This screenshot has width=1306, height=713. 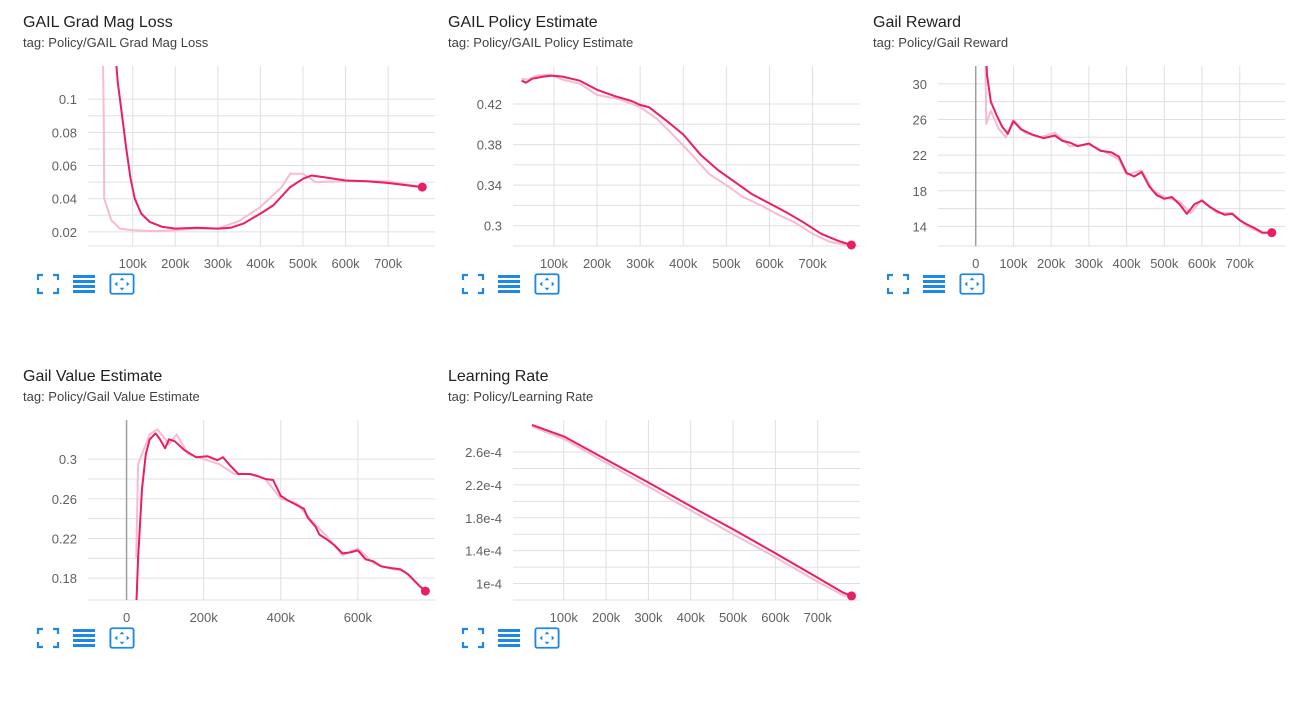 I want to click on x-tick-label: 0, so click(x=975, y=262).